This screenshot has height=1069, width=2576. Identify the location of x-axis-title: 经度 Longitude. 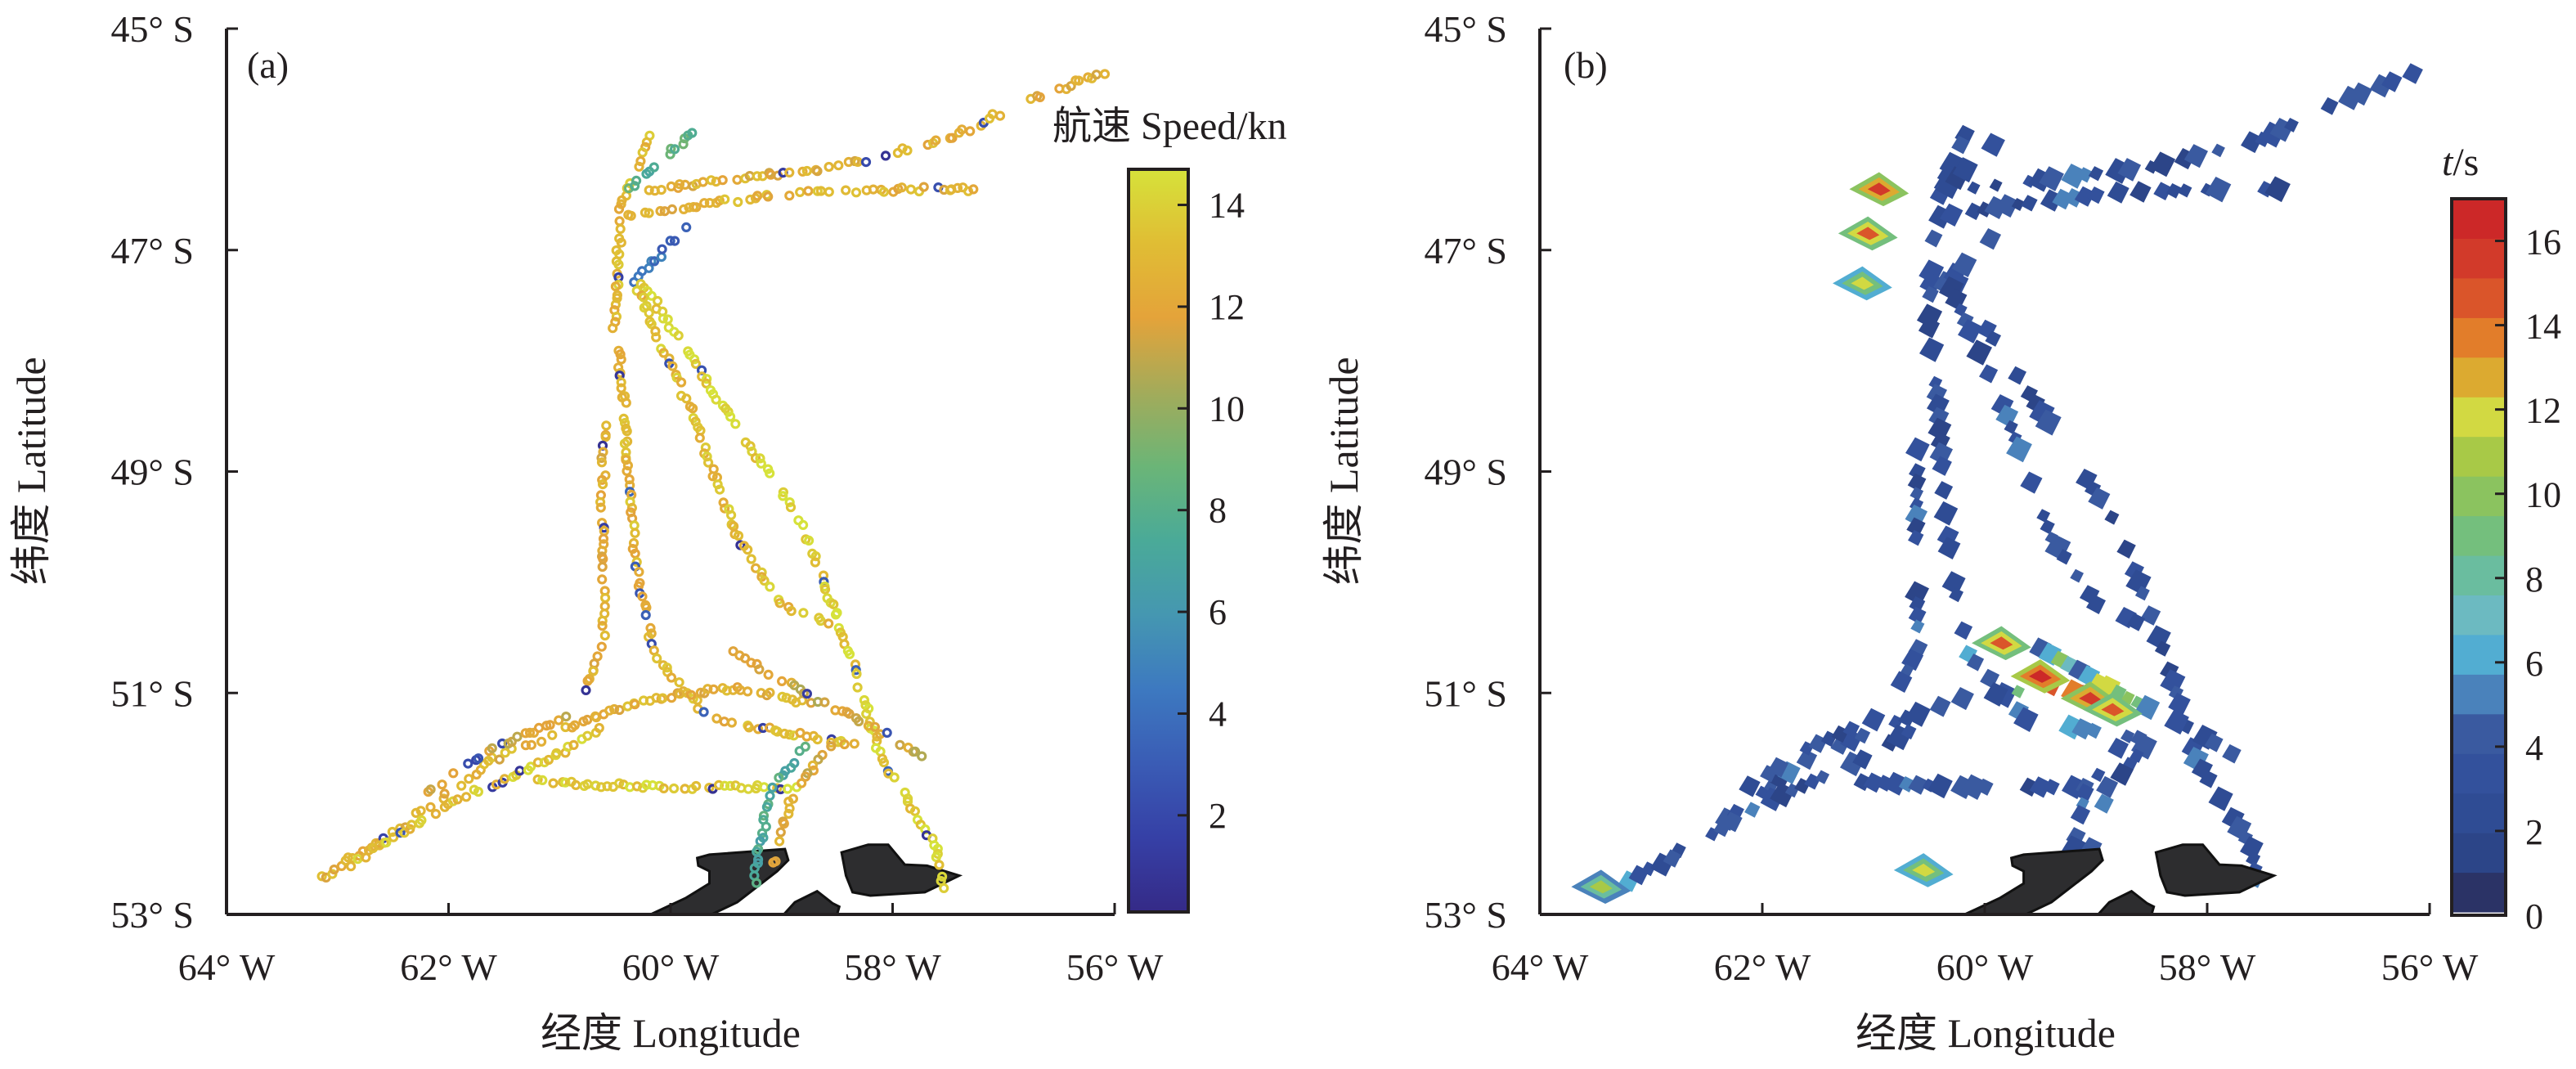
(671, 1033).